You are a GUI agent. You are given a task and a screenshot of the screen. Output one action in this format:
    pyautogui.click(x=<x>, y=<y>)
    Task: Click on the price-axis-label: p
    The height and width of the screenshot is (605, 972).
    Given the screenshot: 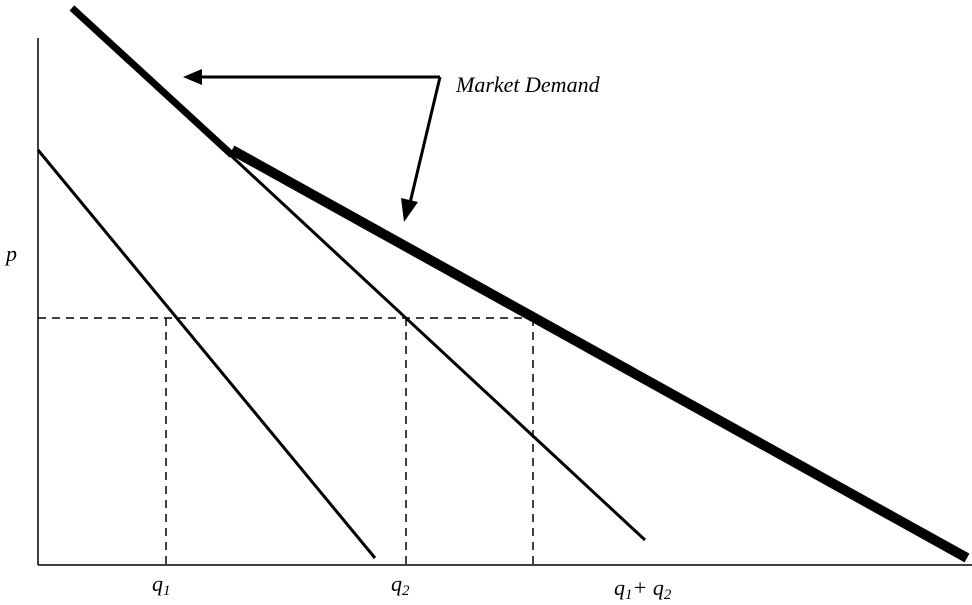 What is the action you would take?
    pyautogui.click(x=11, y=253)
    